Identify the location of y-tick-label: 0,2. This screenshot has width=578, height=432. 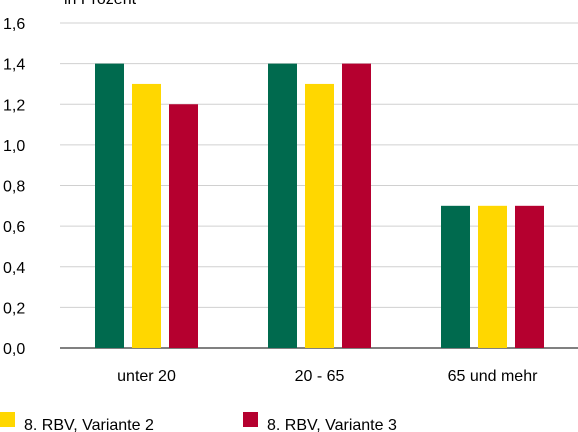
(14, 308).